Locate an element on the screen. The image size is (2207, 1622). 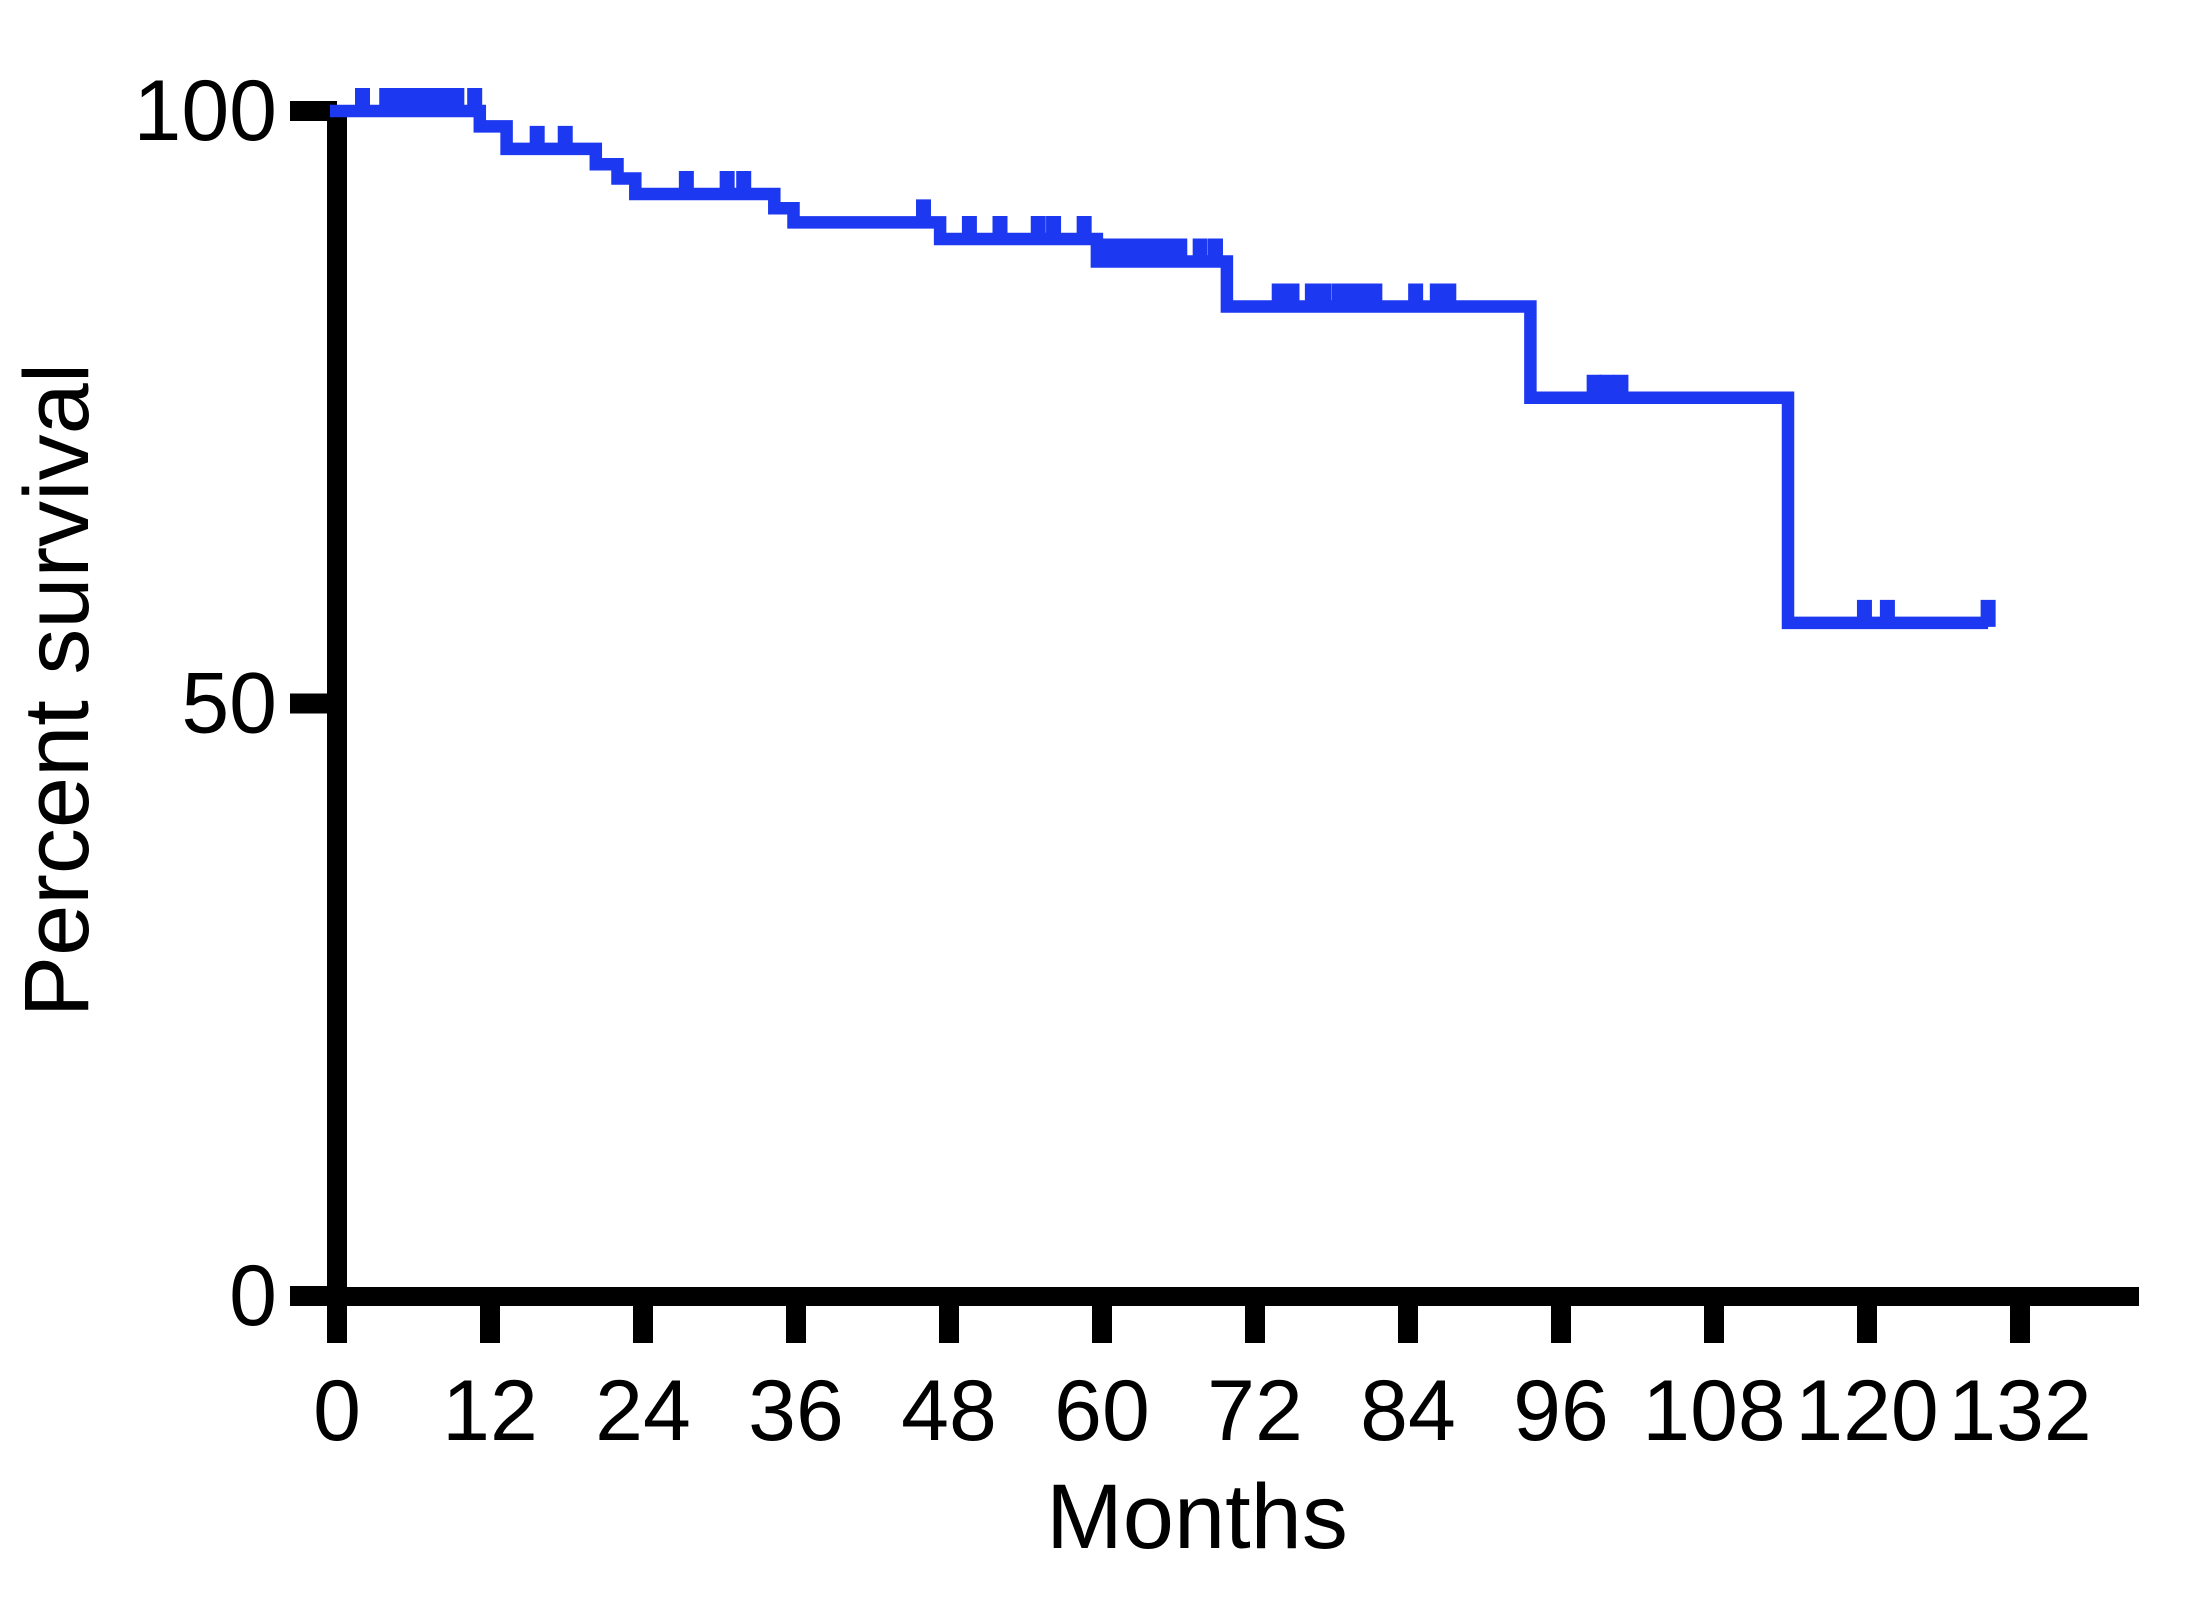
y-tick-label: 50 is located at coordinates (229, 704).